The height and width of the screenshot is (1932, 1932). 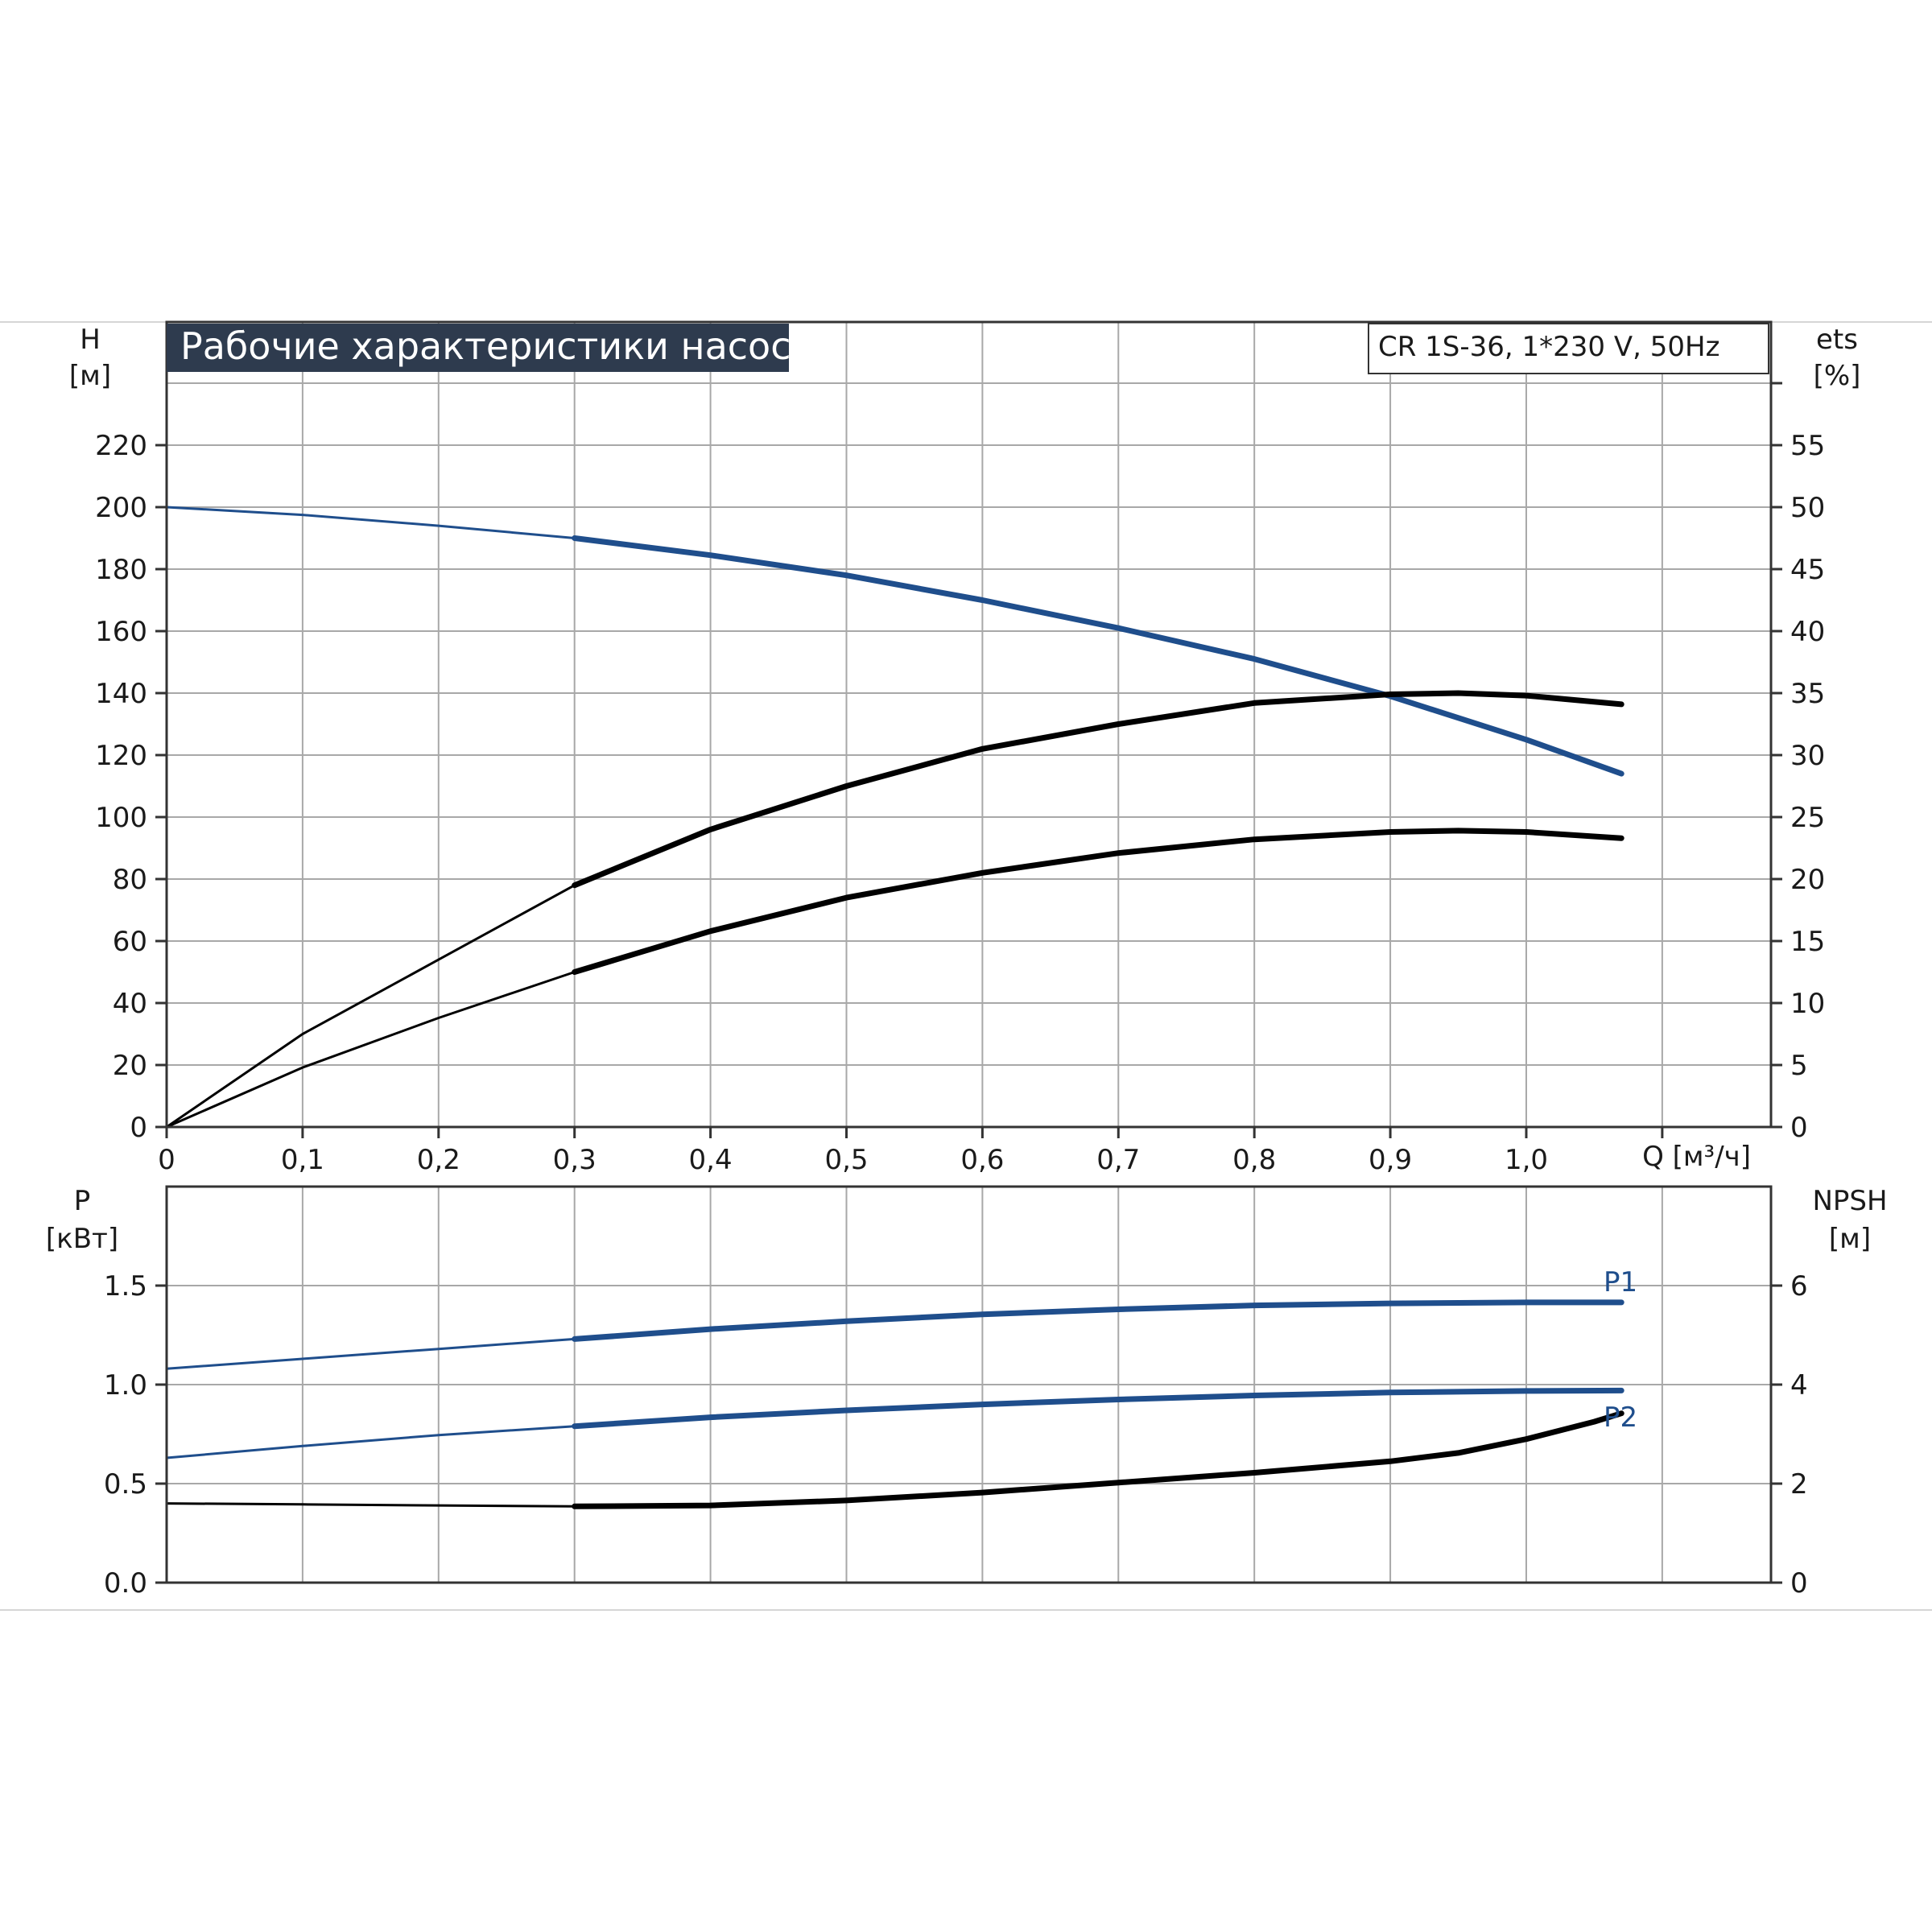 What do you see at coordinates (121, 508) in the screenshot?
I see `left-tick-label: 200` at bounding box center [121, 508].